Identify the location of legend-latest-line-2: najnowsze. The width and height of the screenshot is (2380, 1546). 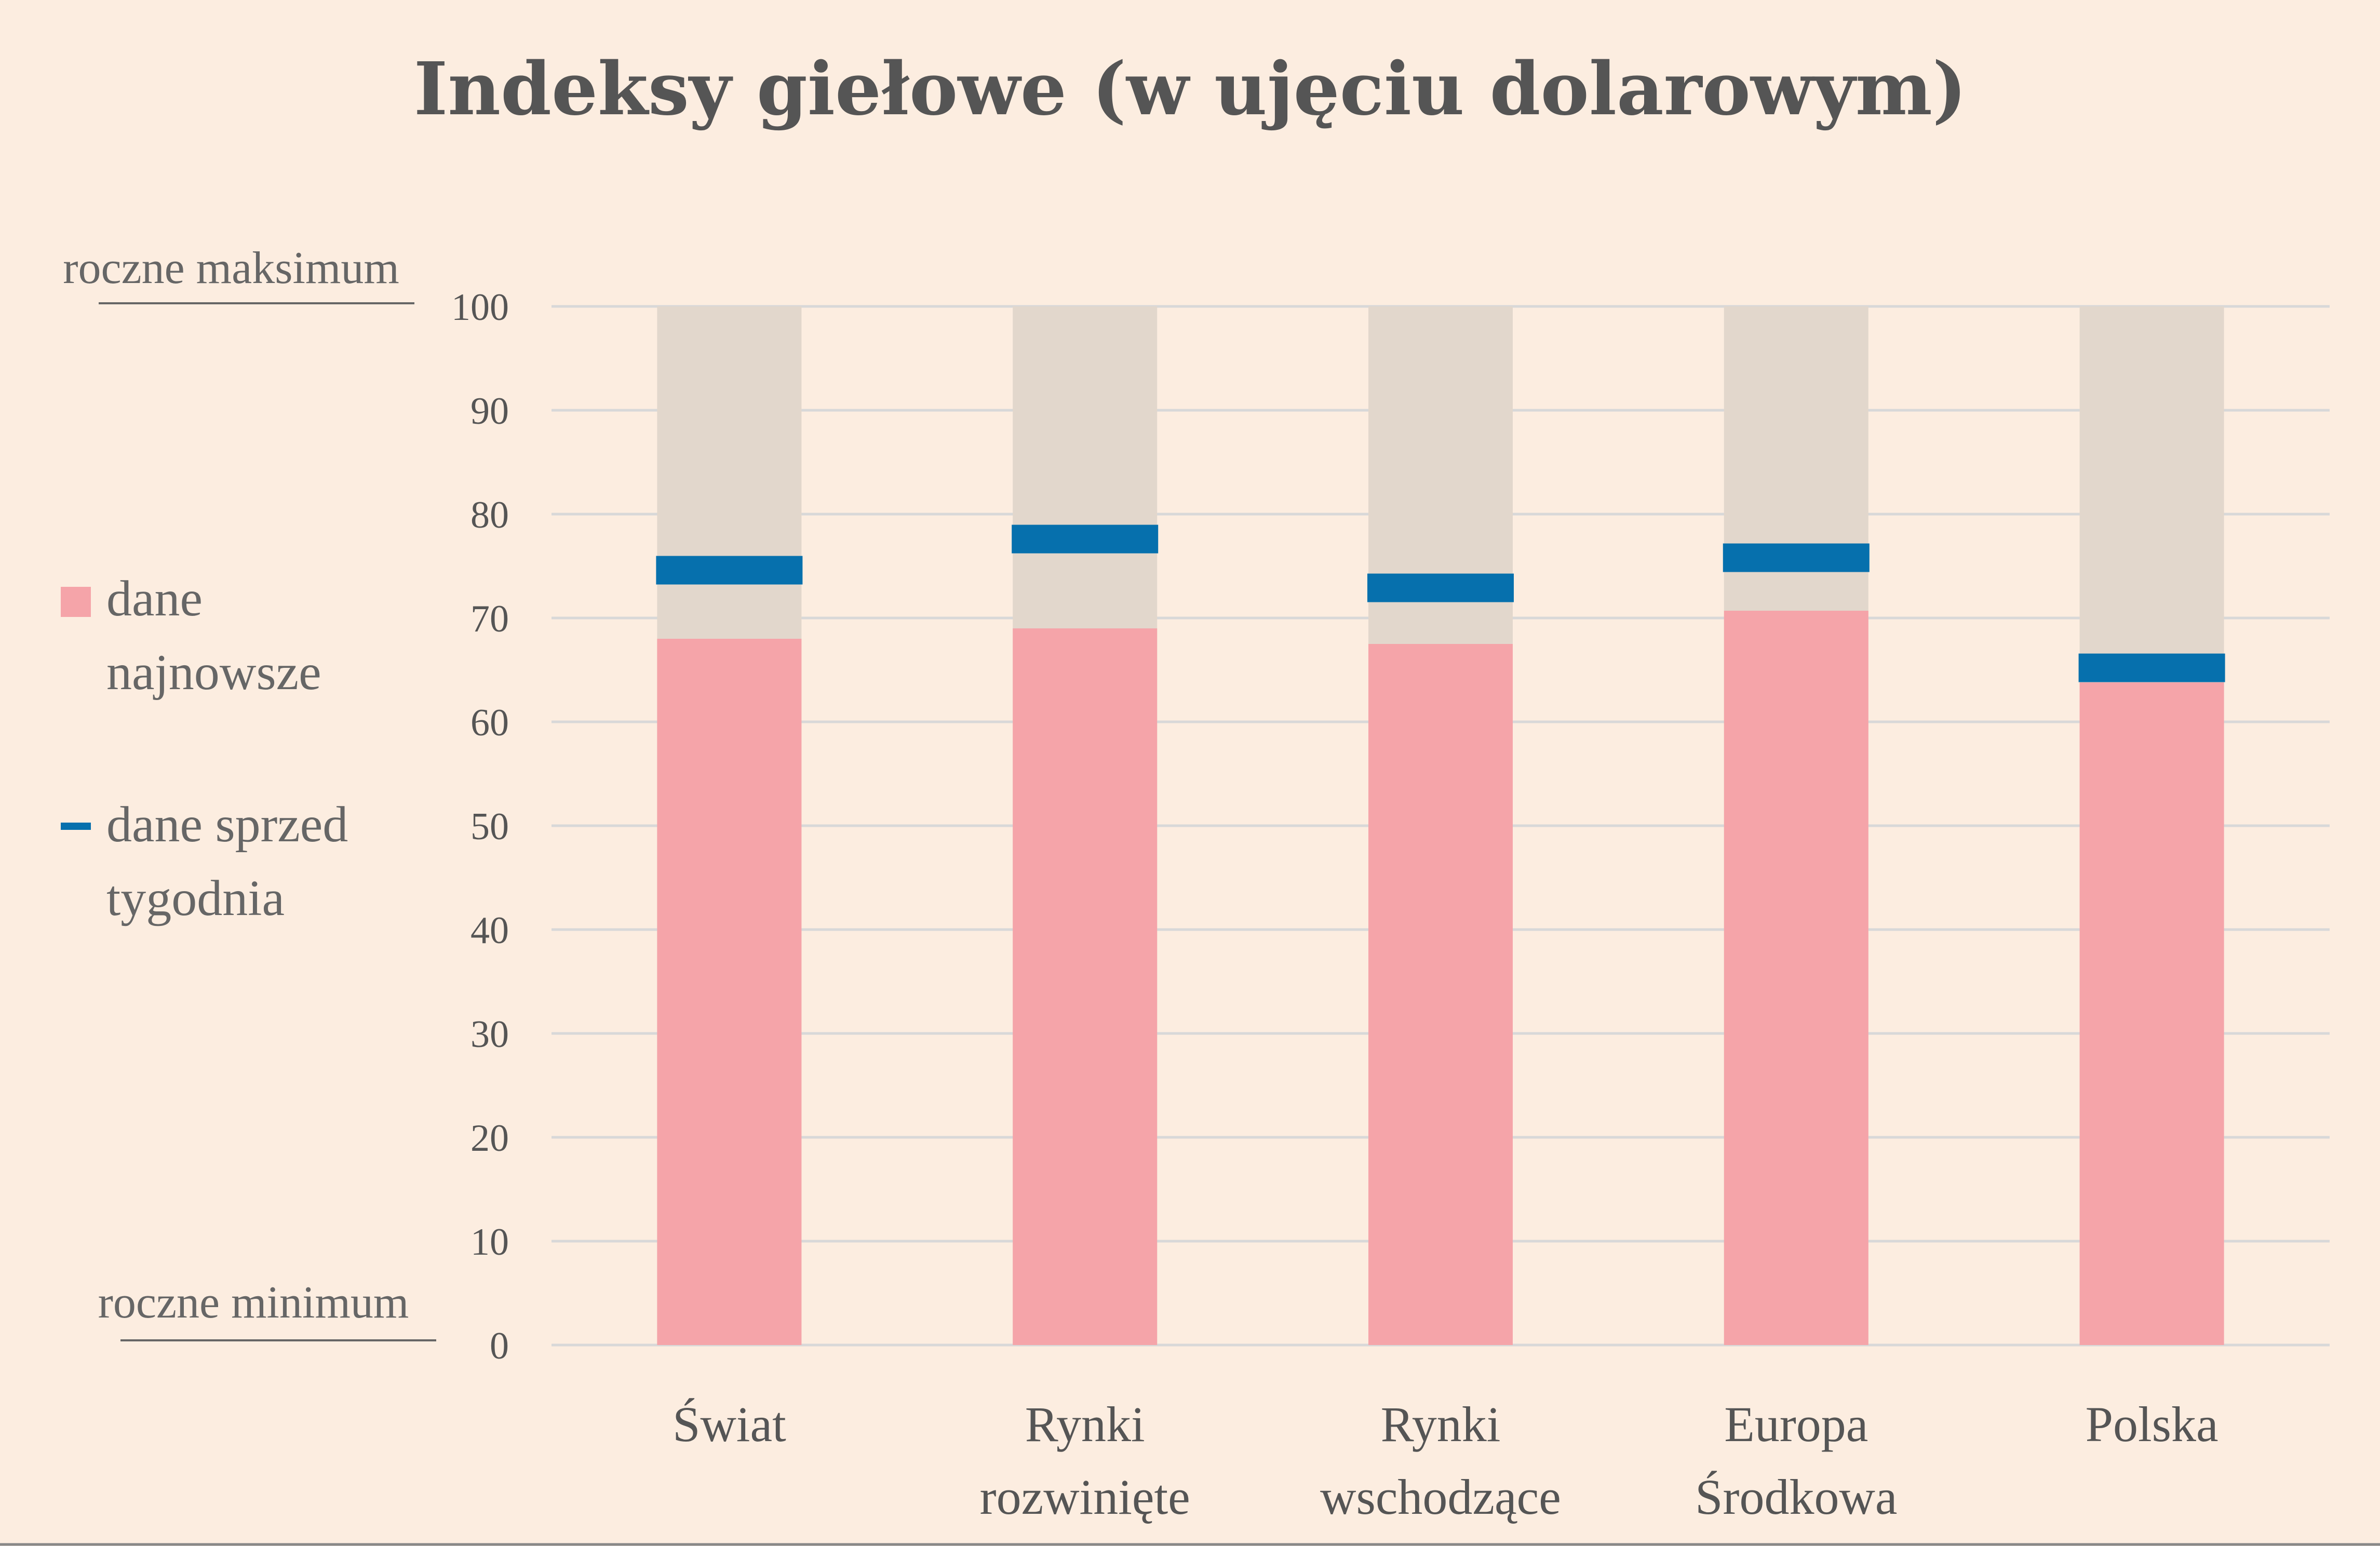
(213, 672).